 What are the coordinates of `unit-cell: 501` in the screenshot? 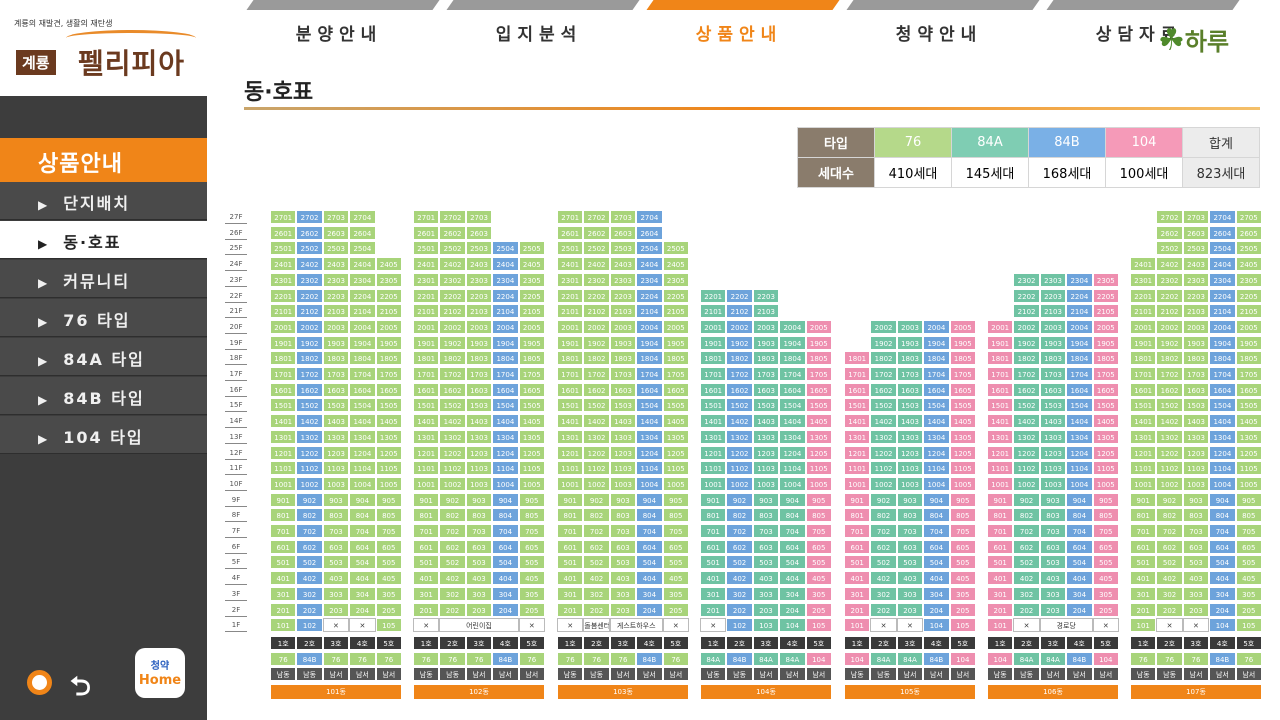 It's located at (713, 562).